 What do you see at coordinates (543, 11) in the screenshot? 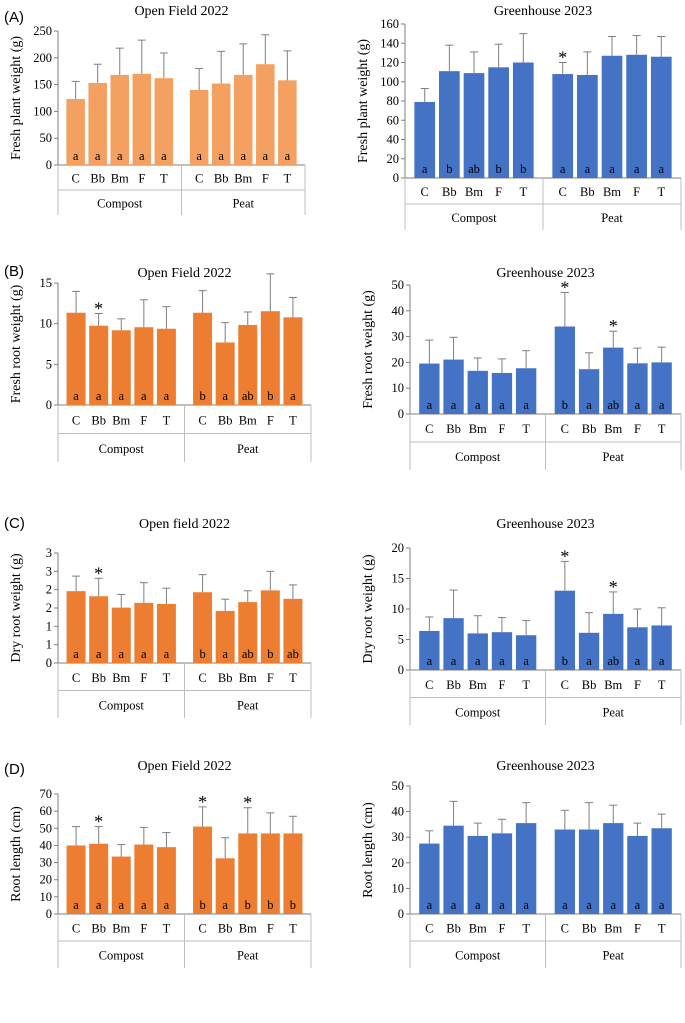
I see `chart-title: Greenhouse 2023` at bounding box center [543, 11].